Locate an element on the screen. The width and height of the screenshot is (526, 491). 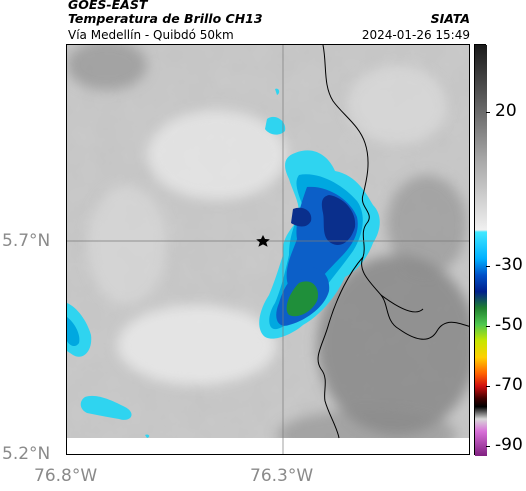
lat-tick-label: 5.7°N is located at coordinates (26, 241).